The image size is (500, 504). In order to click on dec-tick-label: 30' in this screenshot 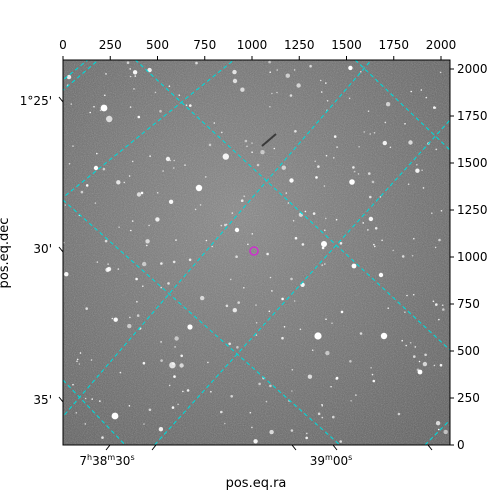, I will do `click(42, 249)`.